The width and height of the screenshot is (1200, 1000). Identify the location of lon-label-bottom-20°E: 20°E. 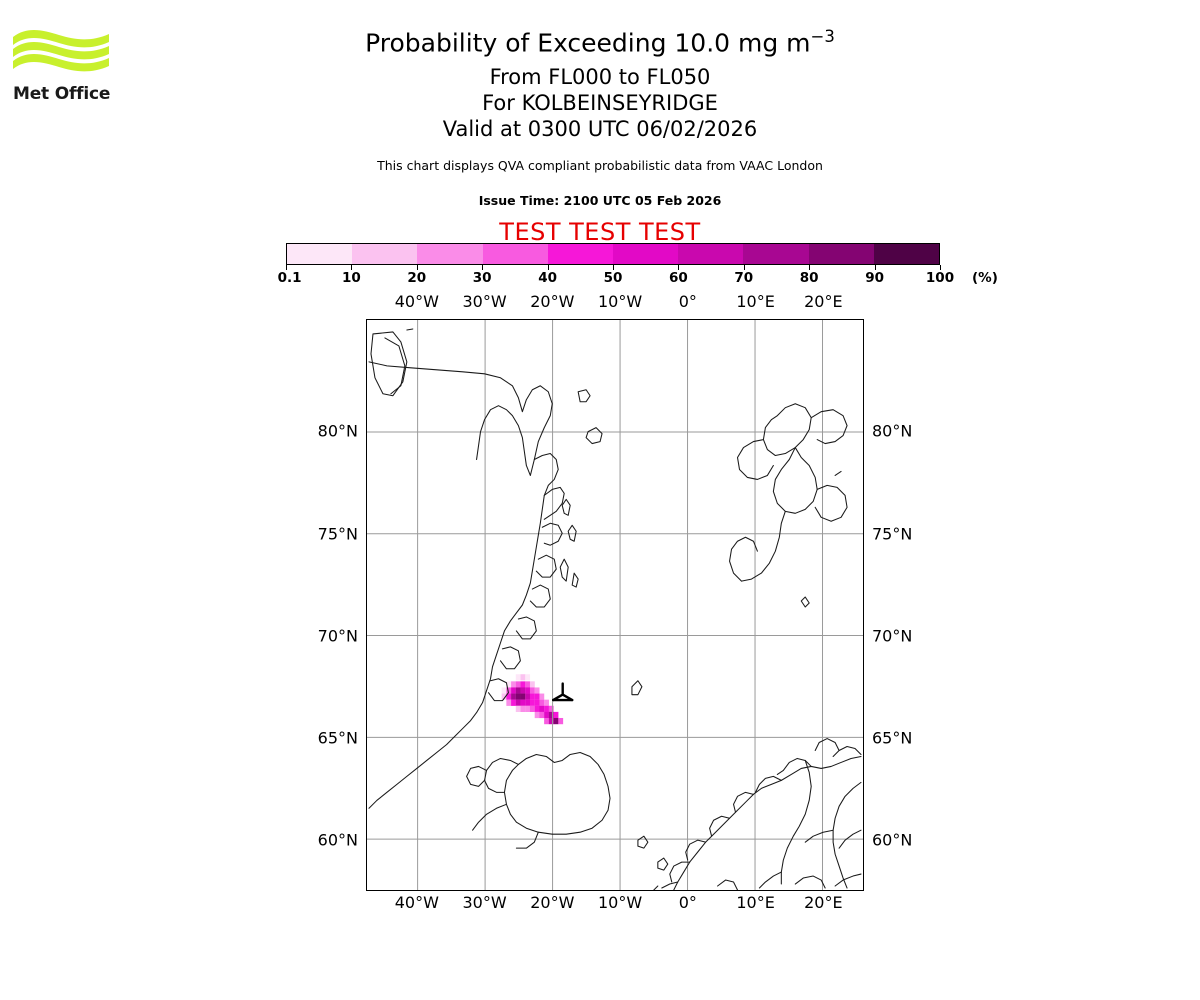
(823, 902).